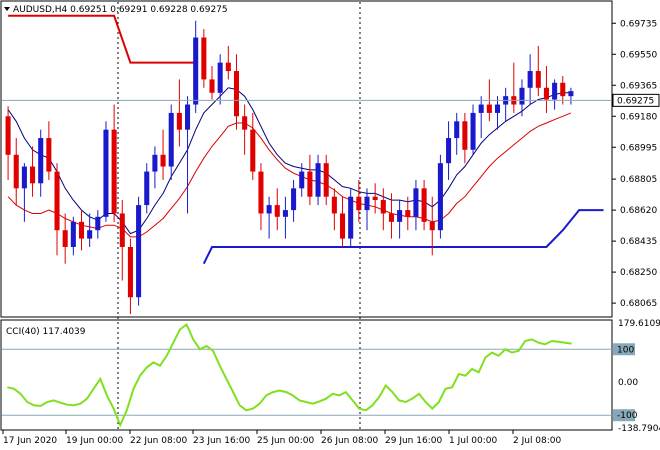 The height and width of the screenshot is (450, 660). What do you see at coordinates (627, 416) in the screenshot?
I see `cci-level-label: -100` at bounding box center [627, 416].